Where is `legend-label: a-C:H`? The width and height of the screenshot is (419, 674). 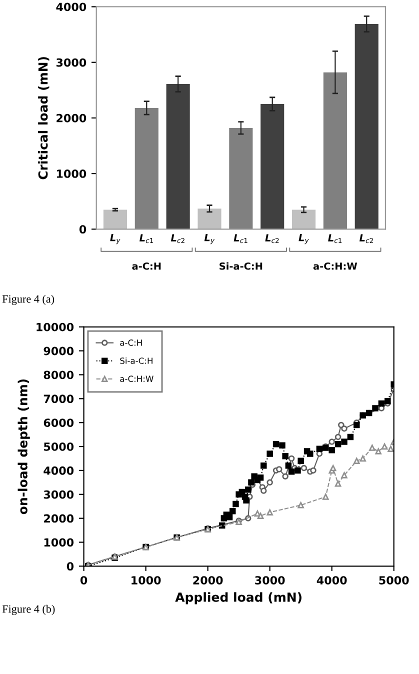
legend-label: a-C:H is located at coordinates (131, 343).